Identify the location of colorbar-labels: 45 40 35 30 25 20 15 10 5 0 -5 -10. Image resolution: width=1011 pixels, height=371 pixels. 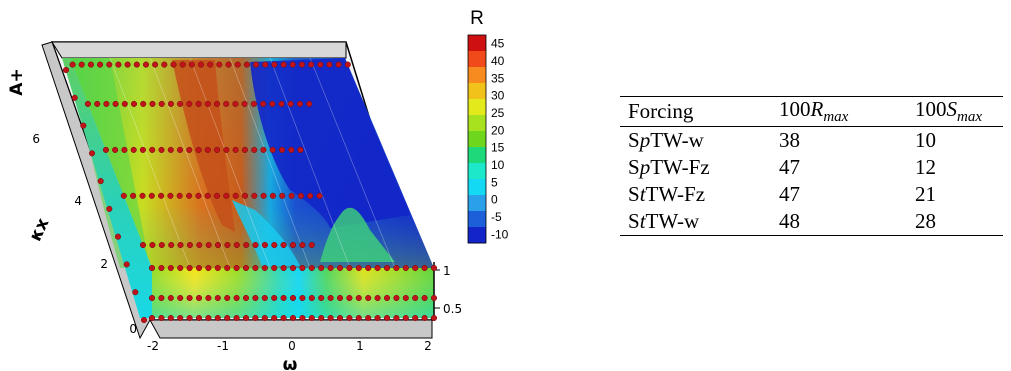
(500, 139).